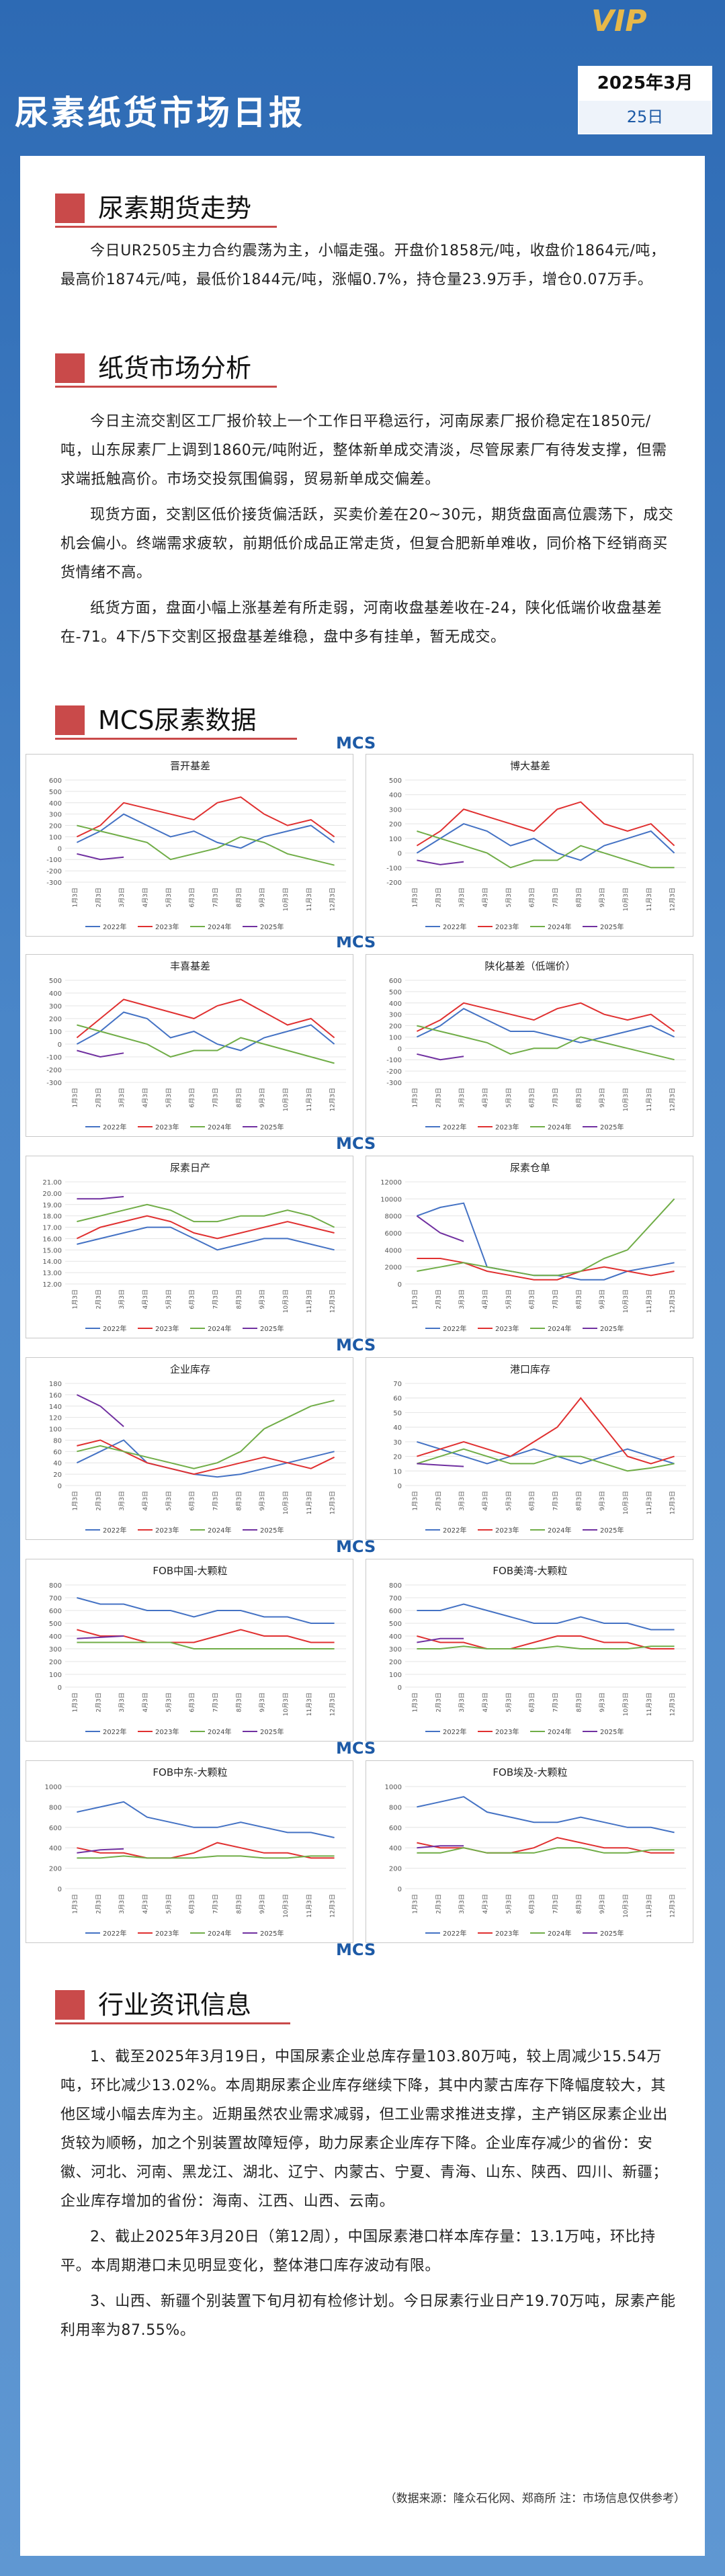 The image size is (725, 2576). Describe the element at coordinates (190, 1369) in the screenshot. I see `chart-title: 企业库存` at that location.